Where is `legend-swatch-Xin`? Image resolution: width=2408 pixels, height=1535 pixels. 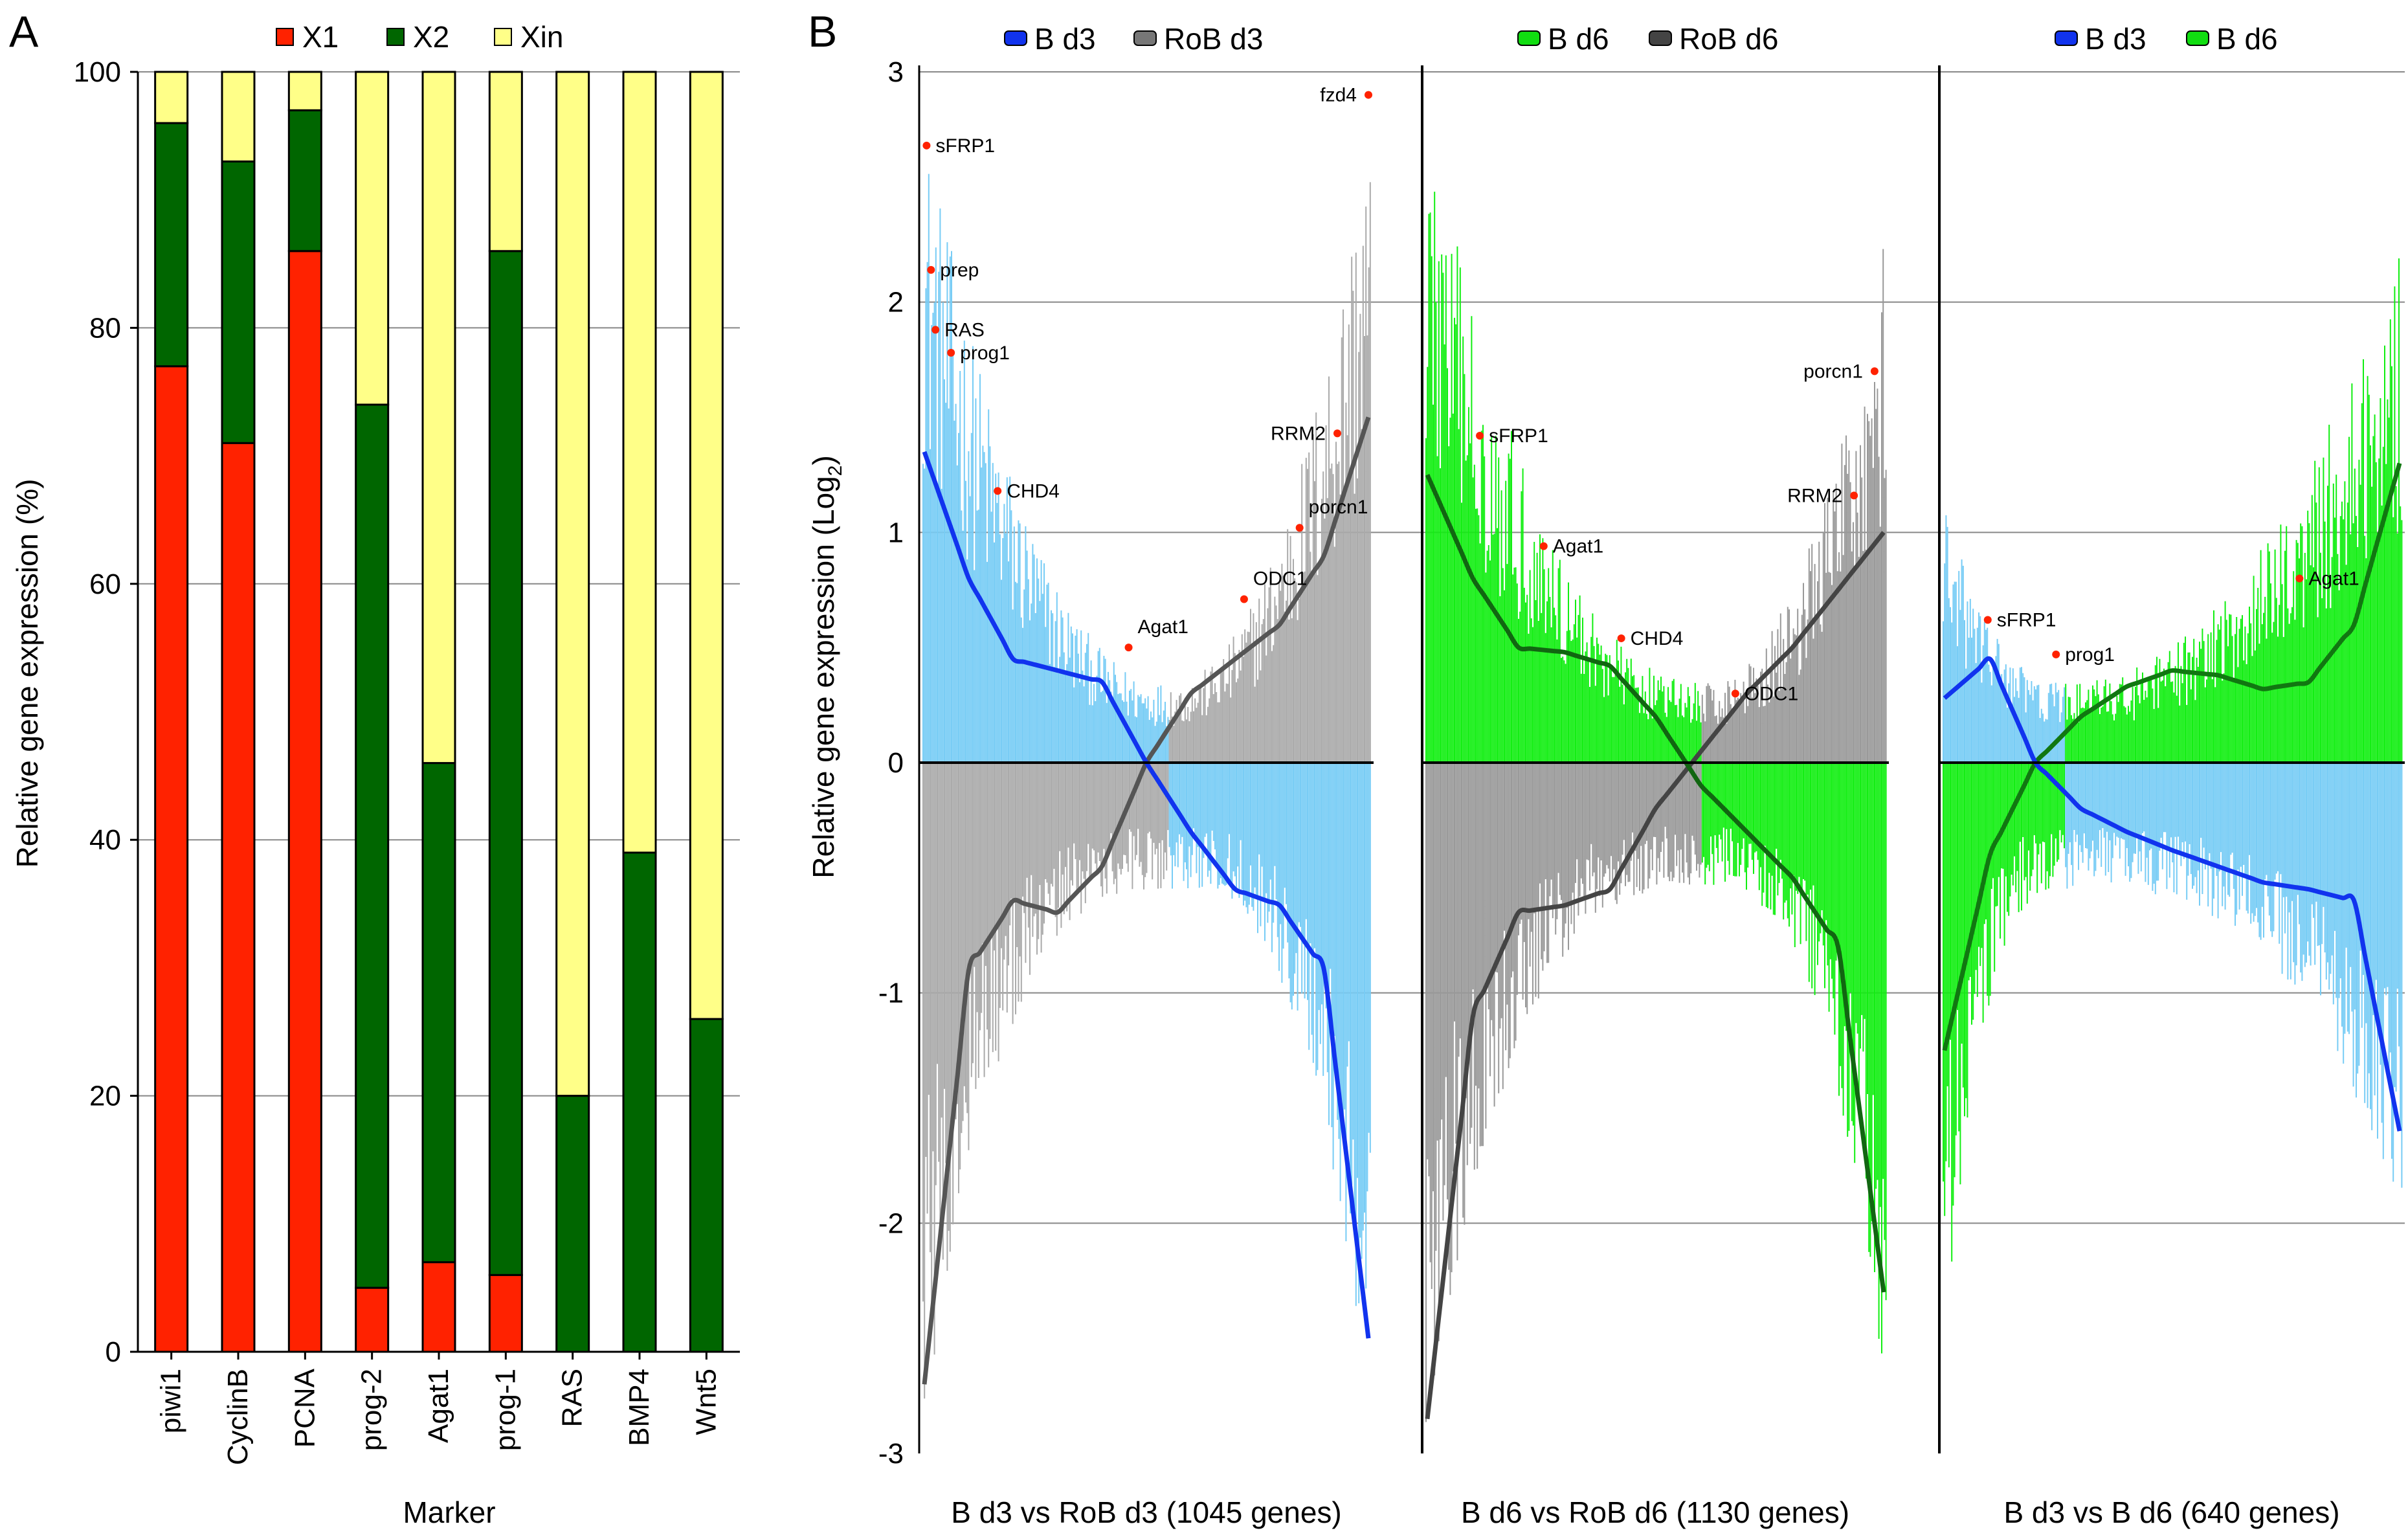 legend-swatch-Xin is located at coordinates (503, 37).